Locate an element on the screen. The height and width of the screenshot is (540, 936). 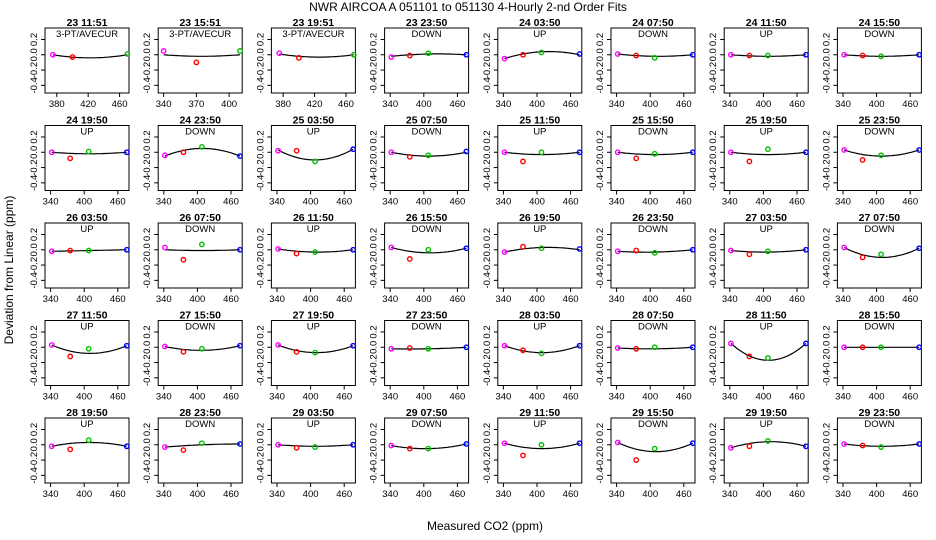
panel-title: 29 11:50 is located at coordinates (539, 413).